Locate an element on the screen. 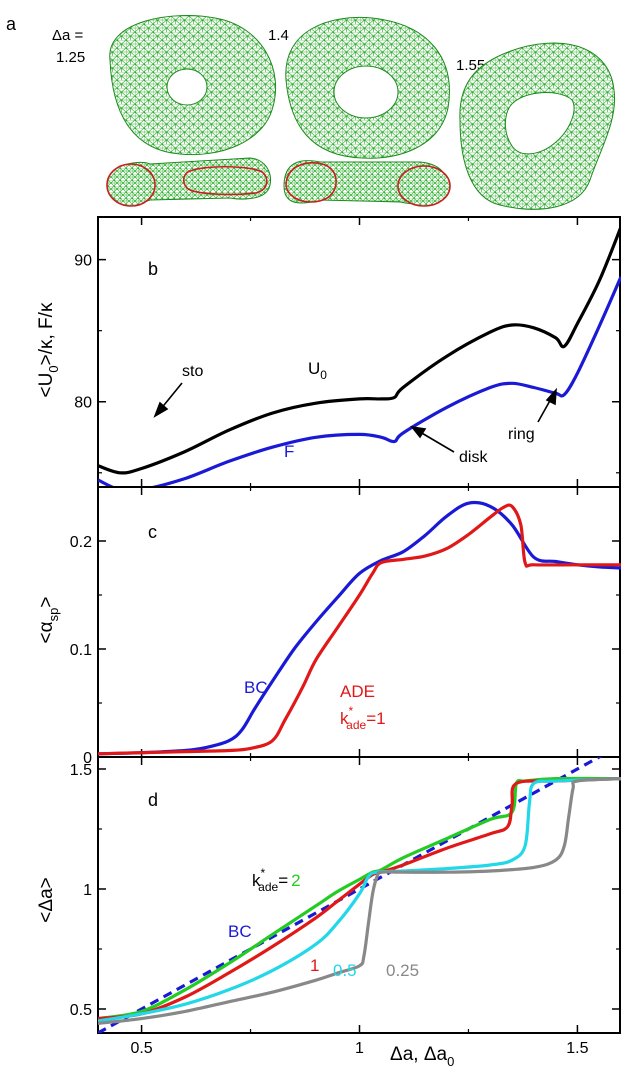 The height and width of the screenshot is (1070, 621). f-label: F is located at coordinates (289, 451).